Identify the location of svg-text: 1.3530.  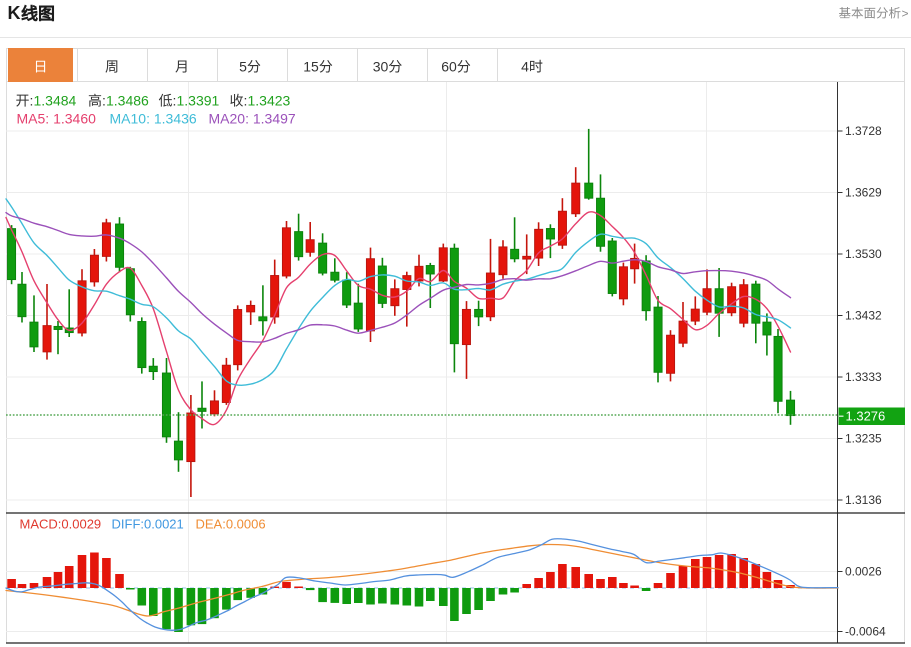
(863, 254).